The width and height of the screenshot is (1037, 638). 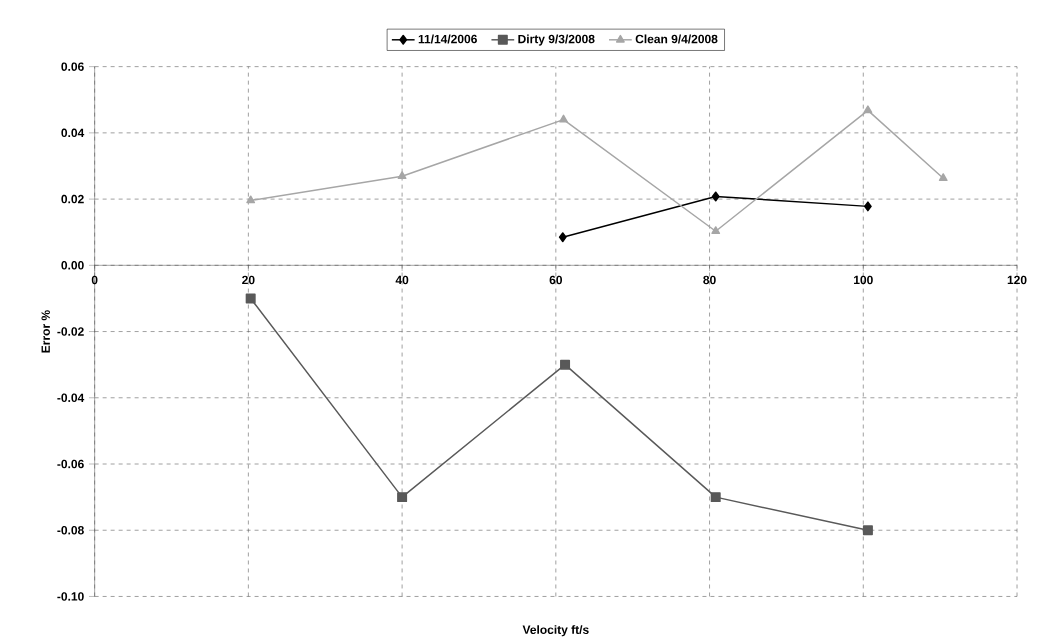 I want to click on x-tick-label: 0, so click(x=94, y=280).